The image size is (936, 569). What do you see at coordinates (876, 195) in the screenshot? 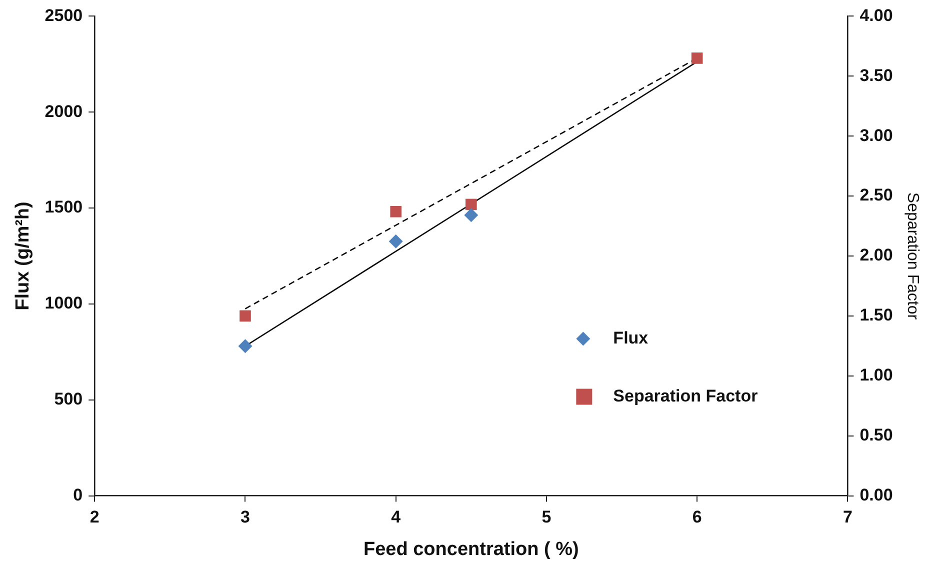
I see `y2-tick-label: 2.50` at bounding box center [876, 195].